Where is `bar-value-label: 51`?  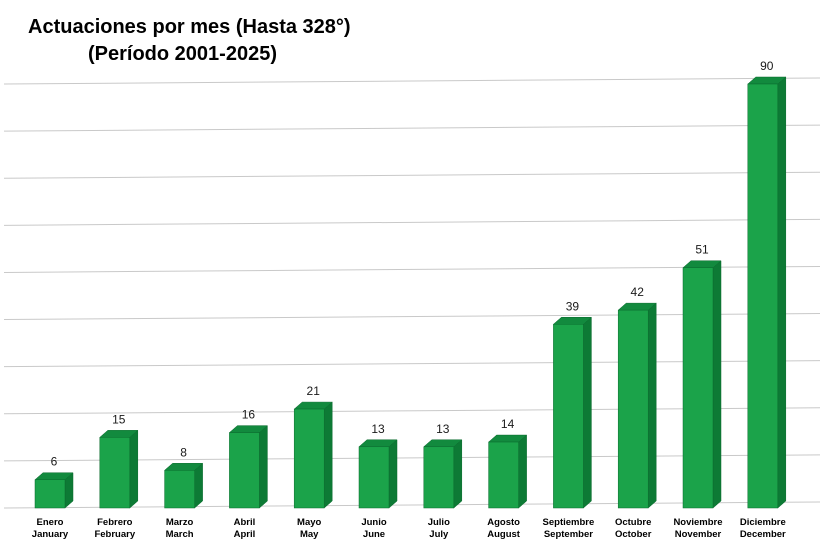 bar-value-label: 51 is located at coordinates (702, 250).